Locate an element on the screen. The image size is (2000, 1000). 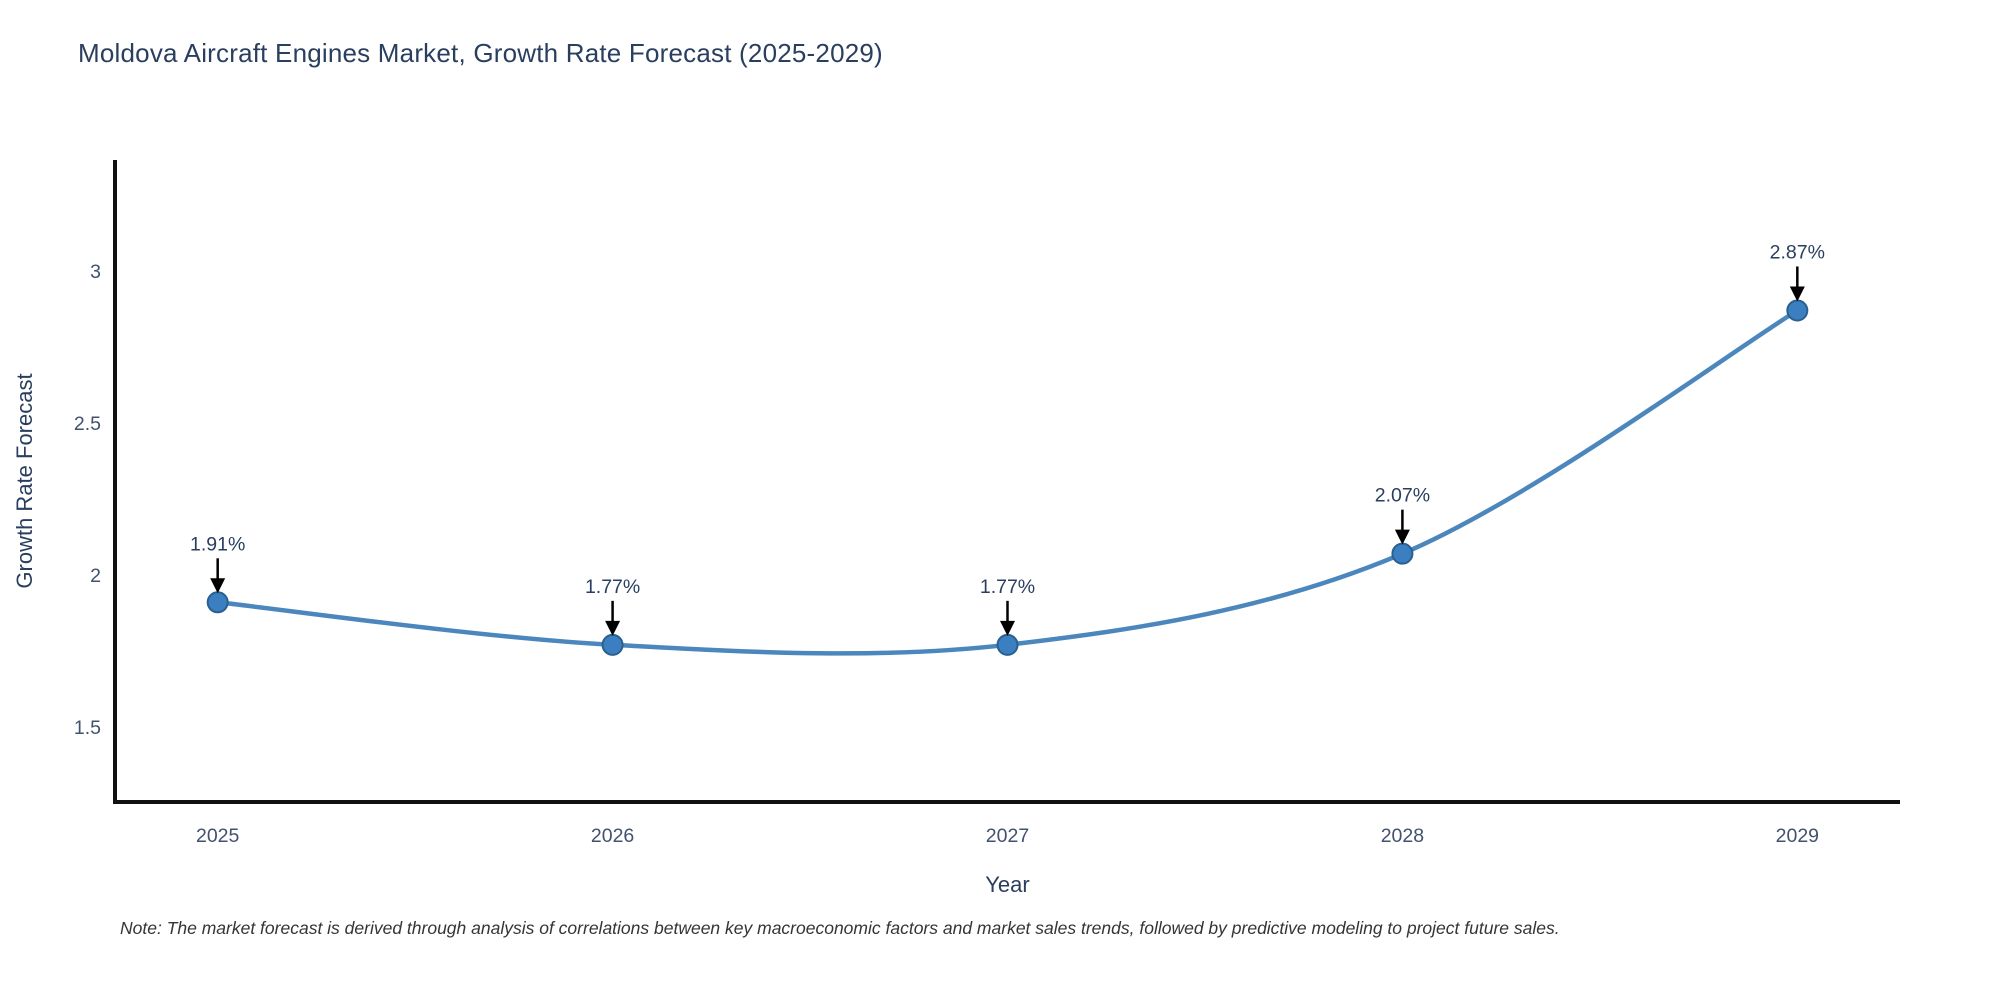
point-annotation-label: 1.91% is located at coordinates (217, 544).